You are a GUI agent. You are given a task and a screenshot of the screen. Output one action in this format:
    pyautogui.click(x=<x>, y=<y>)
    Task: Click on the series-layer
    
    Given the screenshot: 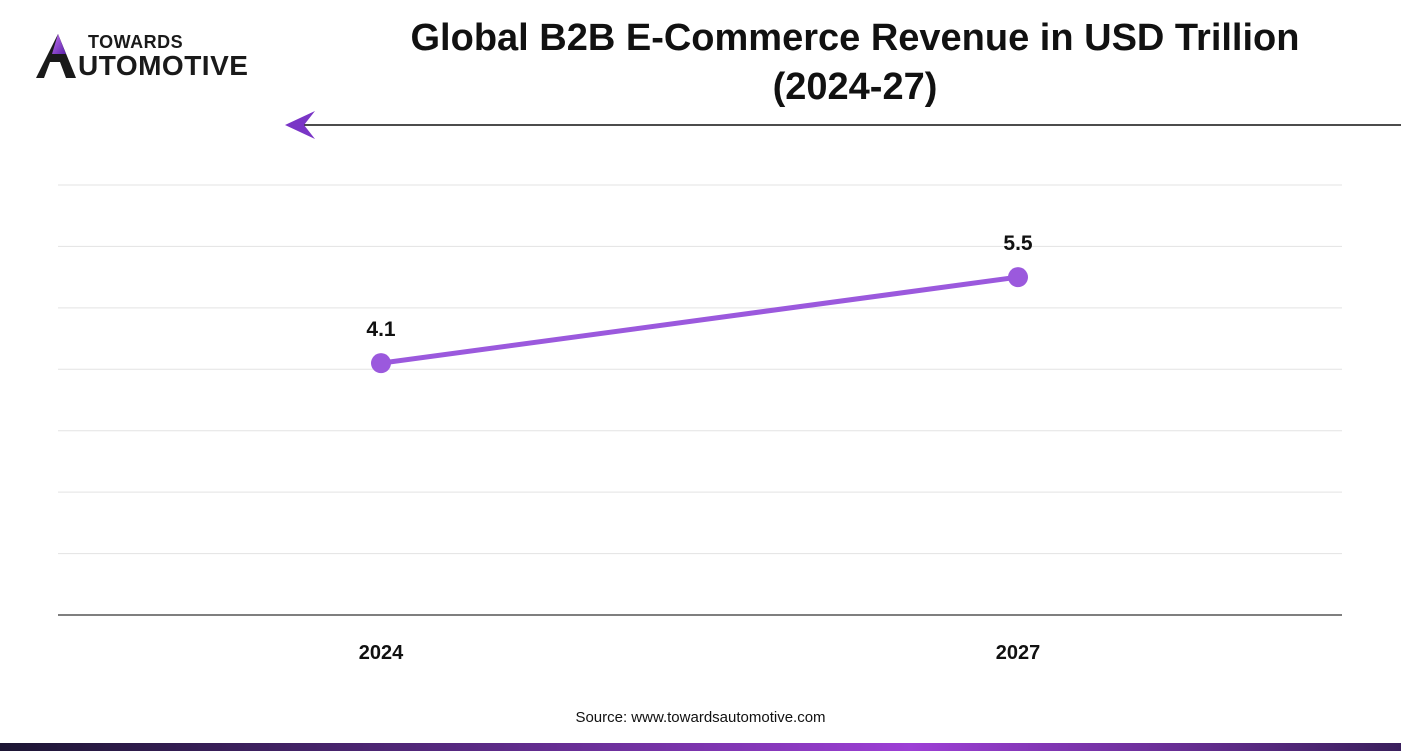 What is the action you would take?
    pyautogui.click(x=699, y=320)
    